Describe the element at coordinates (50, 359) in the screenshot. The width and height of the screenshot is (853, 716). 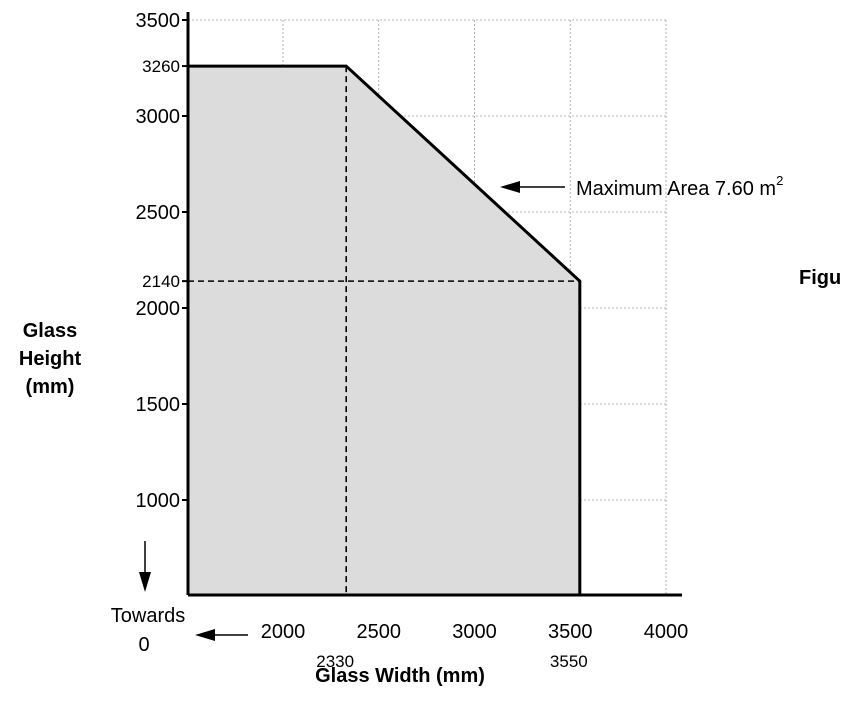
I see `y-axis-title-line2: Height` at that location.